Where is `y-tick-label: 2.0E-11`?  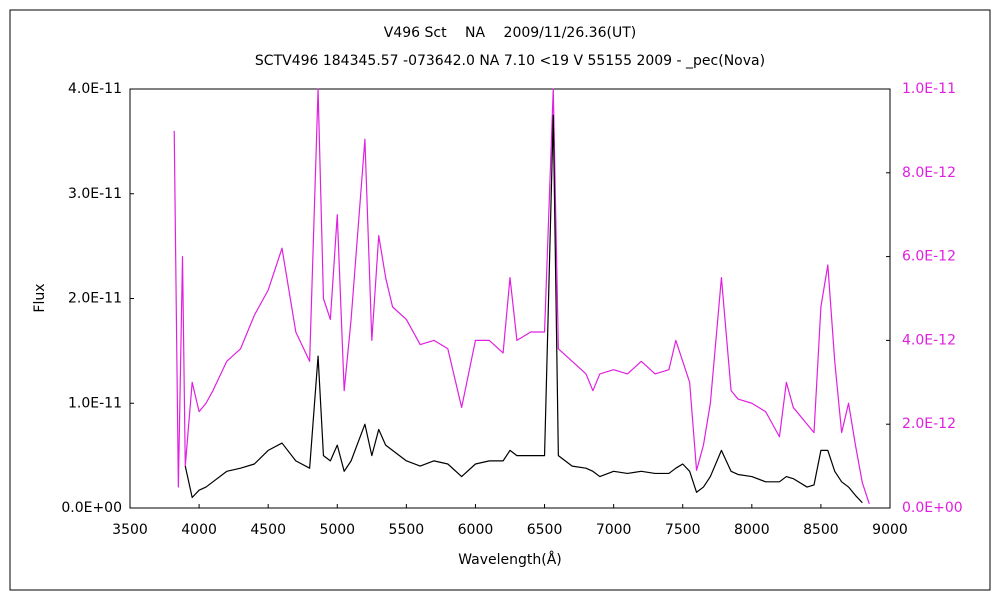 y-tick-label: 2.0E-11 is located at coordinates (95, 299).